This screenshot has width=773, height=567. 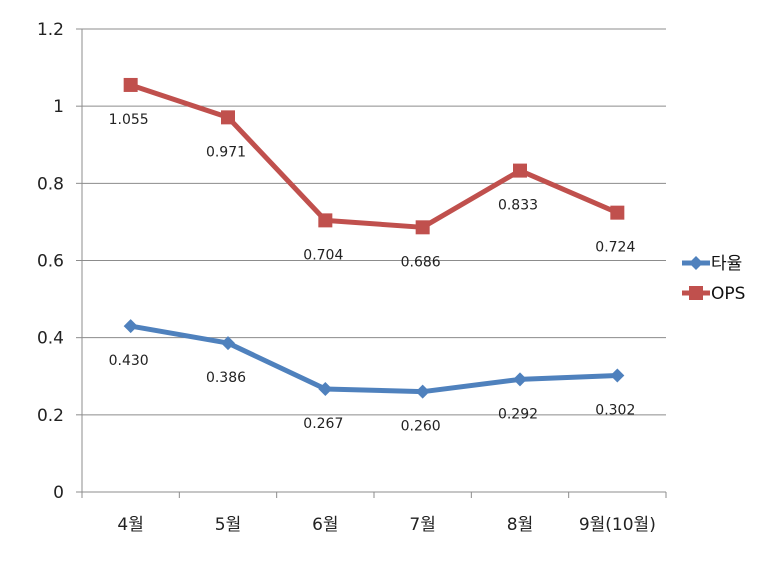 I want to click on data-label: 0.833, so click(x=518, y=206).